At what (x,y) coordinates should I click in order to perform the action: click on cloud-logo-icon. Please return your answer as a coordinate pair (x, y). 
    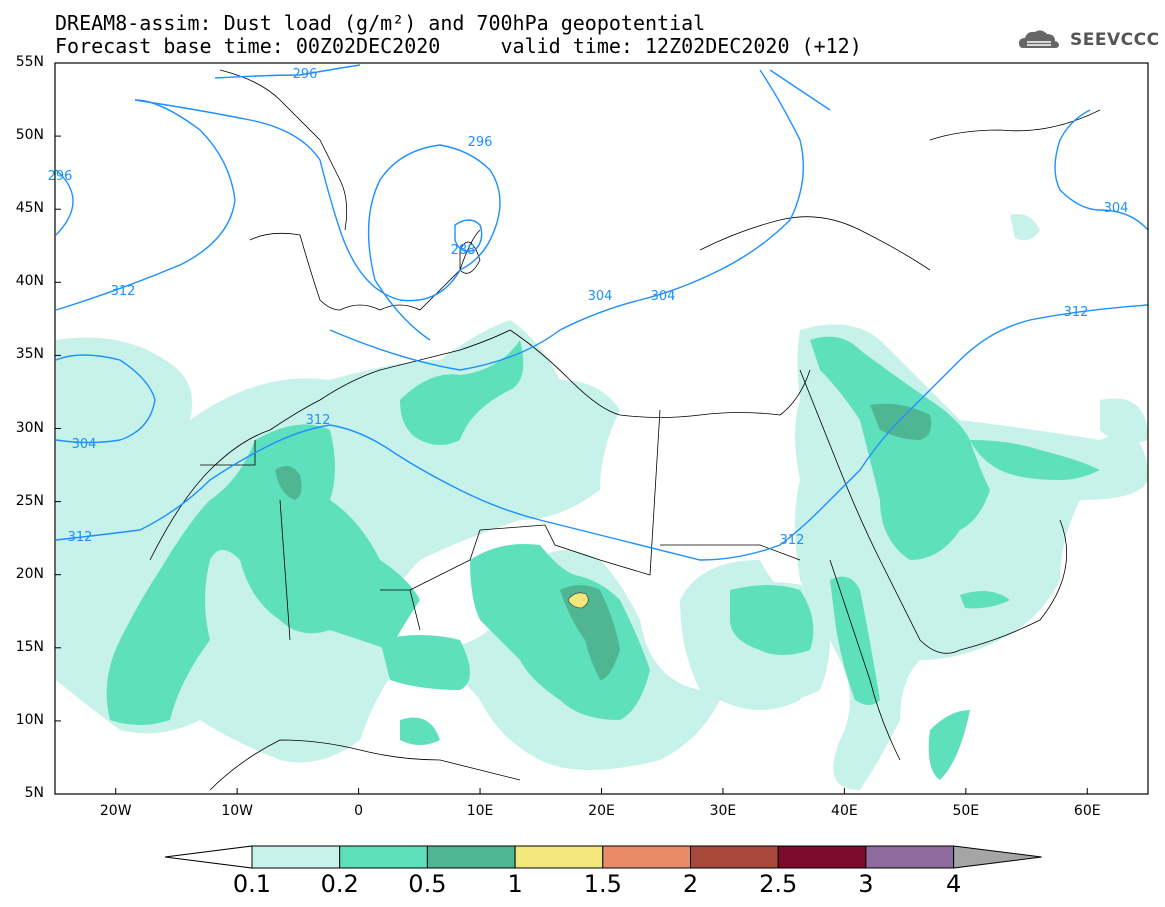
    Looking at the image, I should click on (1039, 39).